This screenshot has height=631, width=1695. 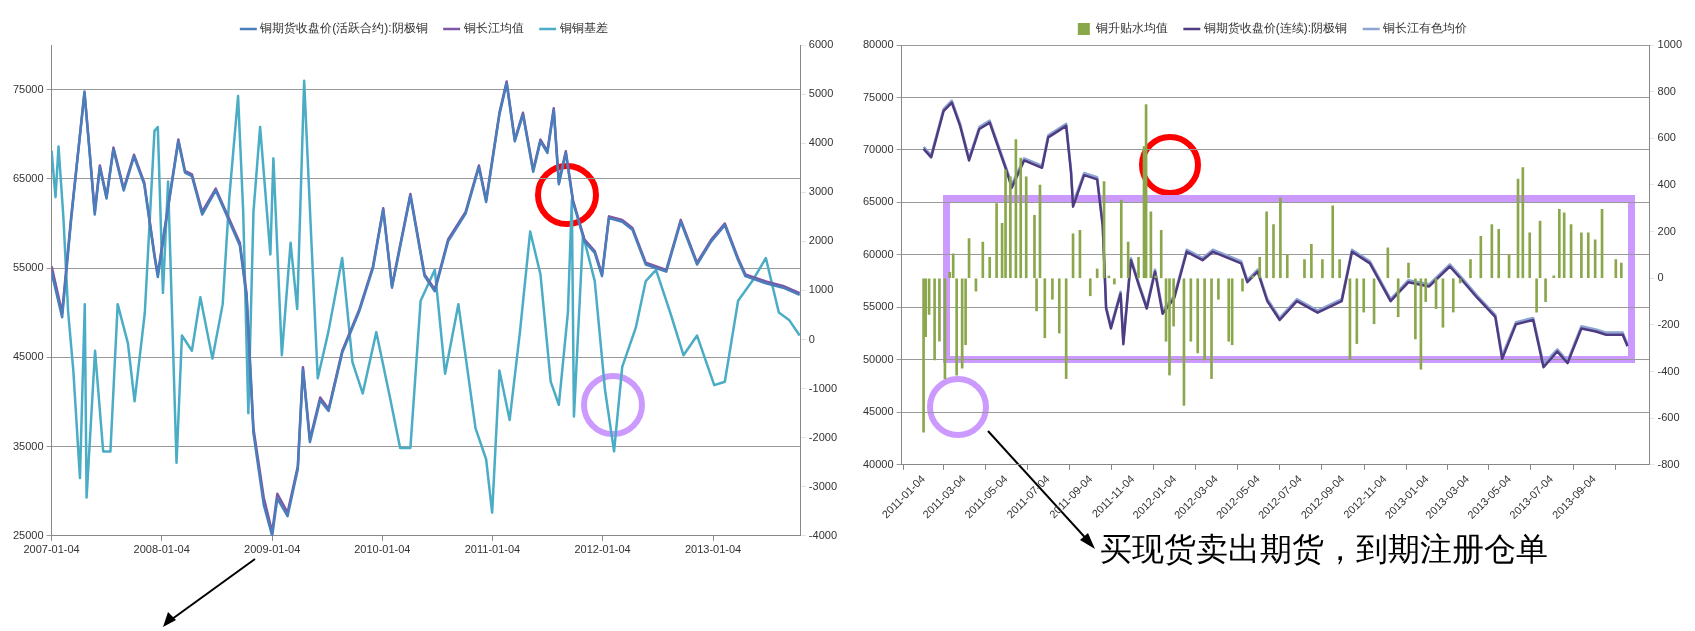 I want to click on y-tick-label: 35000, so click(x=28, y=445).